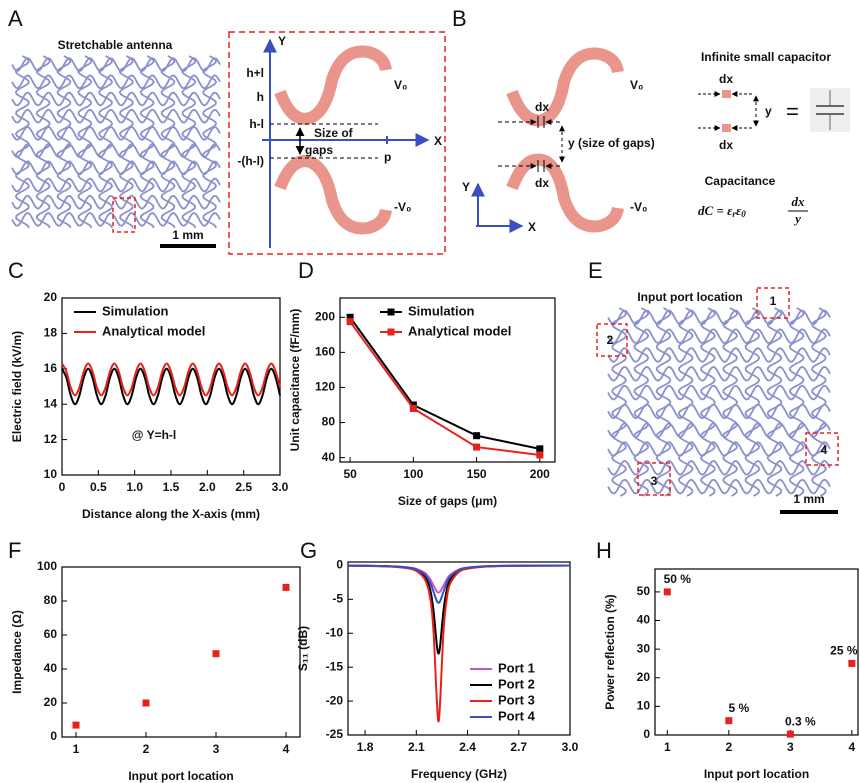 Image resolution: width=860 pixels, height=783 pixels. What do you see at coordinates (790, 747) in the screenshot?
I see `x-tick-label: 3` at bounding box center [790, 747].